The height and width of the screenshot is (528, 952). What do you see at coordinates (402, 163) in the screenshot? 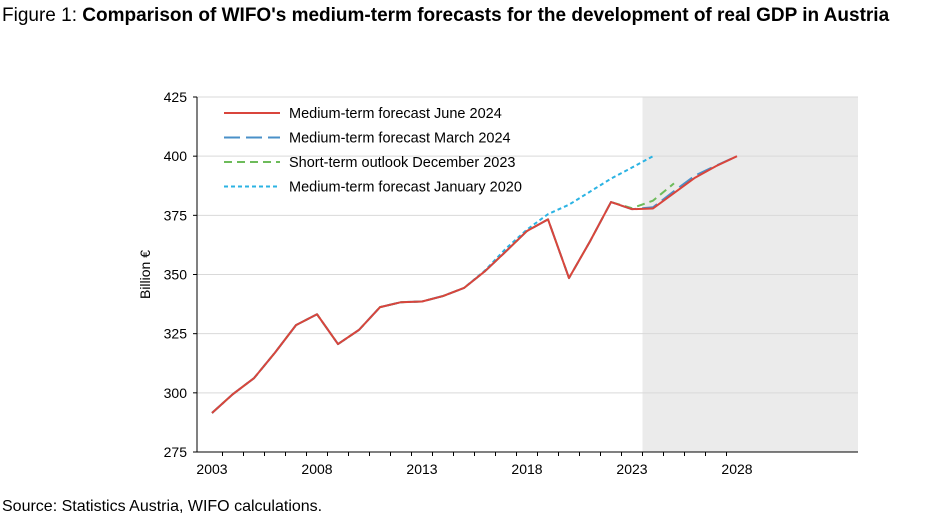
I see `legend-entry-2: Short-term outlook December 2023` at bounding box center [402, 163].